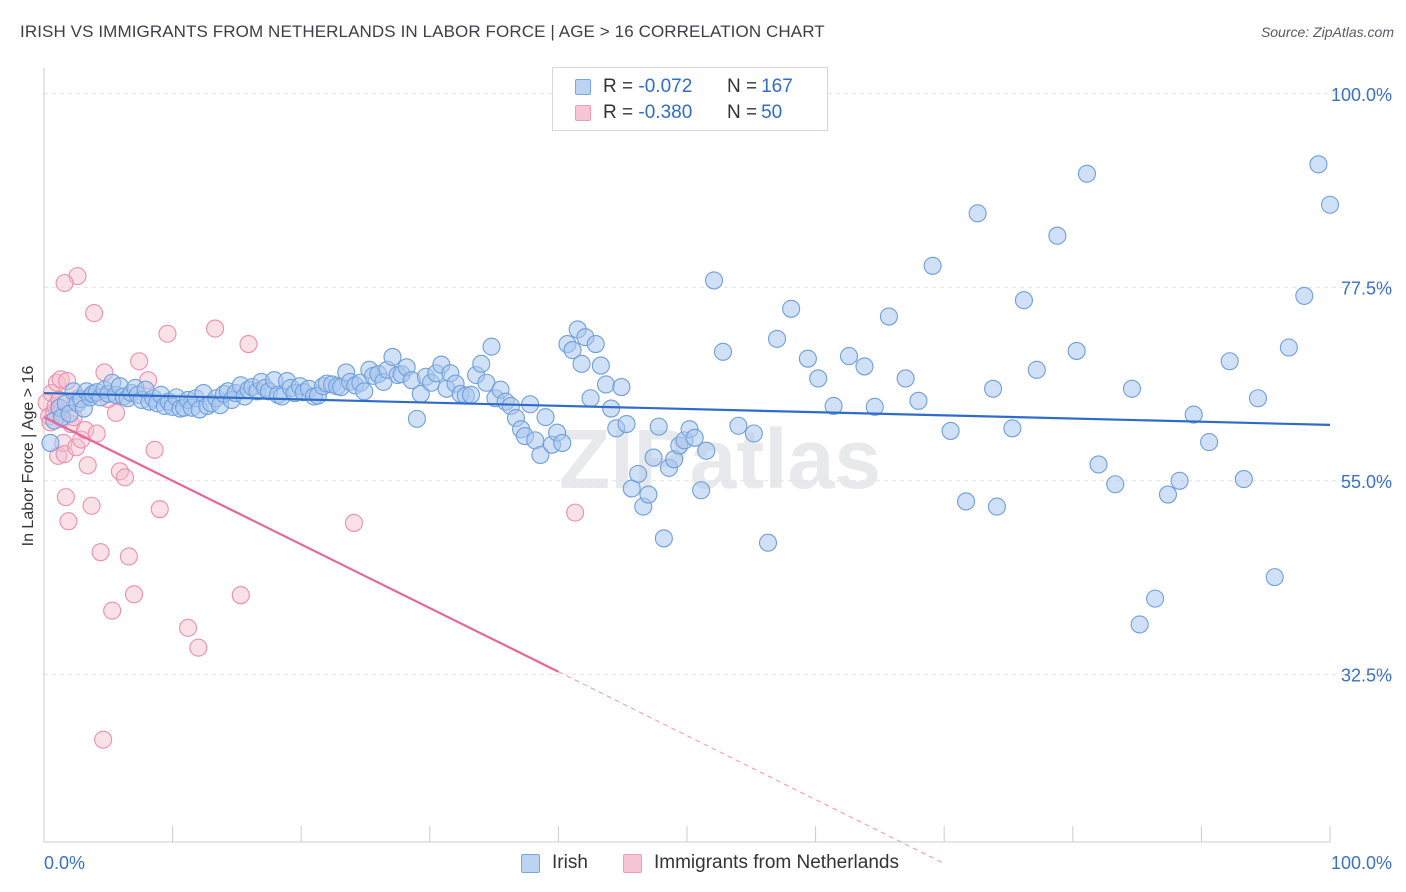 The width and height of the screenshot is (1406, 892). What do you see at coordinates (64, 863) in the screenshot?
I see `x-tick-label: 0.0%` at bounding box center [64, 863].